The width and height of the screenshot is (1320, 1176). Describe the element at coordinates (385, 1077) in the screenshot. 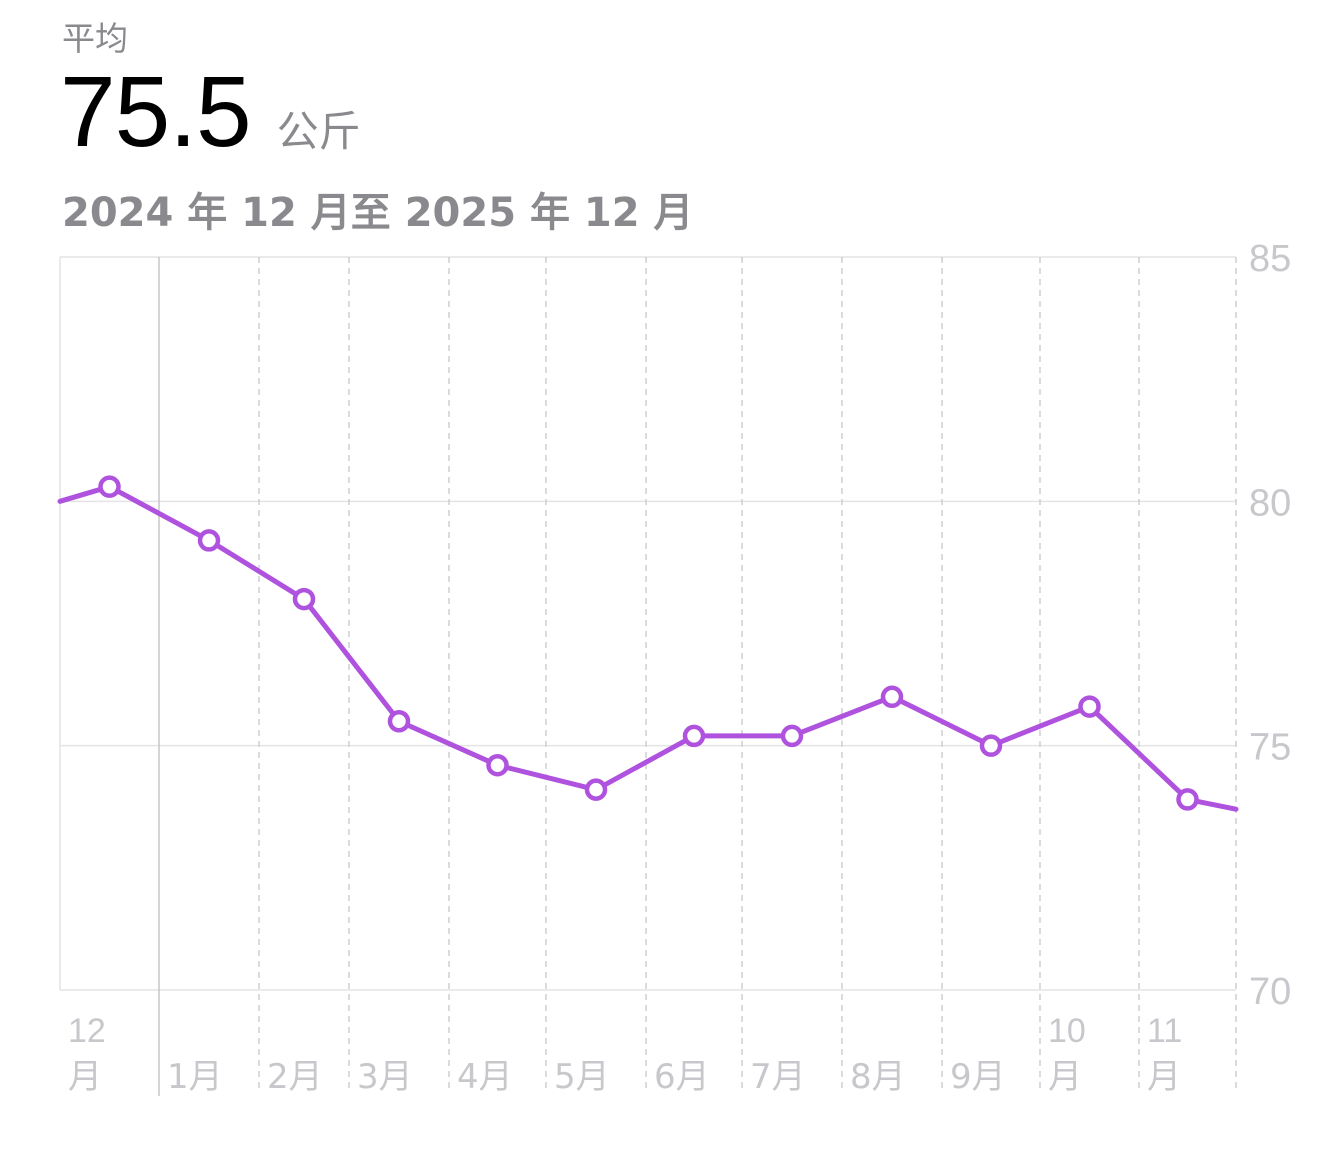

I see `x-tick-label: 3月` at that location.